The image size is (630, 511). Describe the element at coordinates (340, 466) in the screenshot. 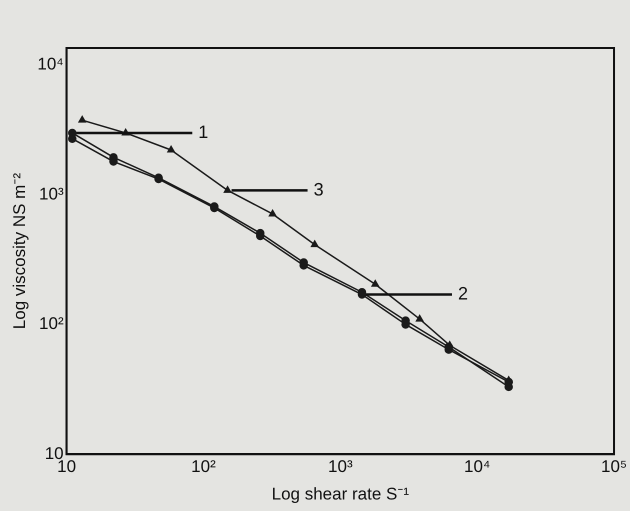

I see `x-tick-label: 10³` at that location.